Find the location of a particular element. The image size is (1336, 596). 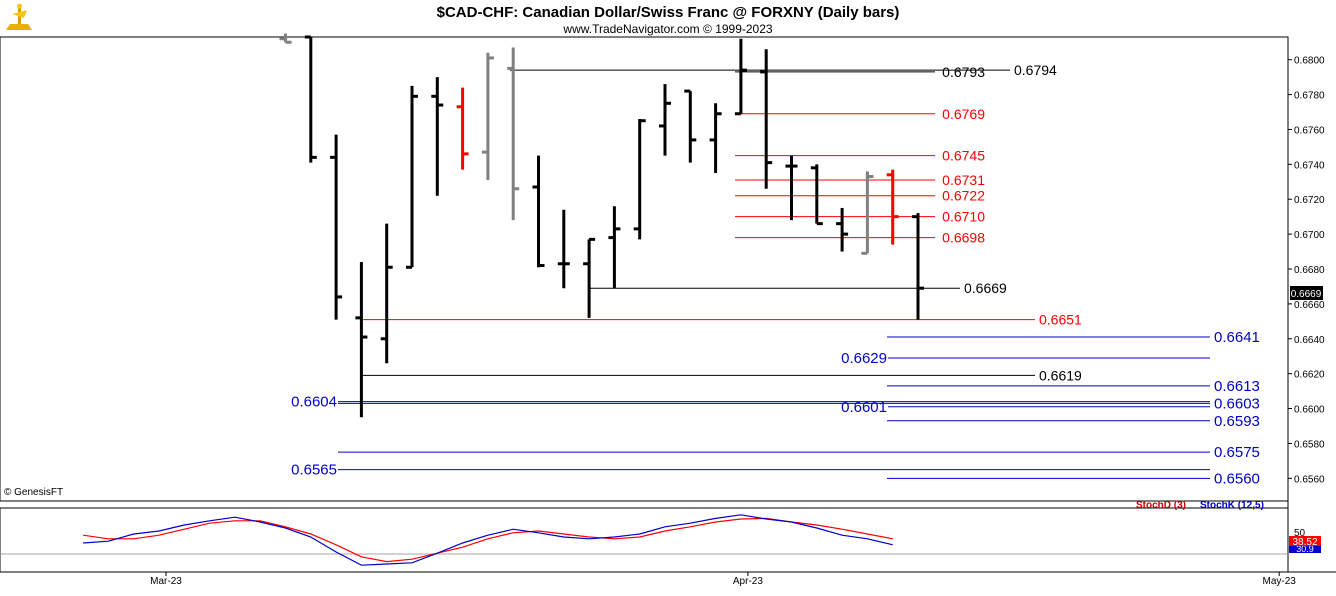

level-label: 0.6575 is located at coordinates (1237, 452).